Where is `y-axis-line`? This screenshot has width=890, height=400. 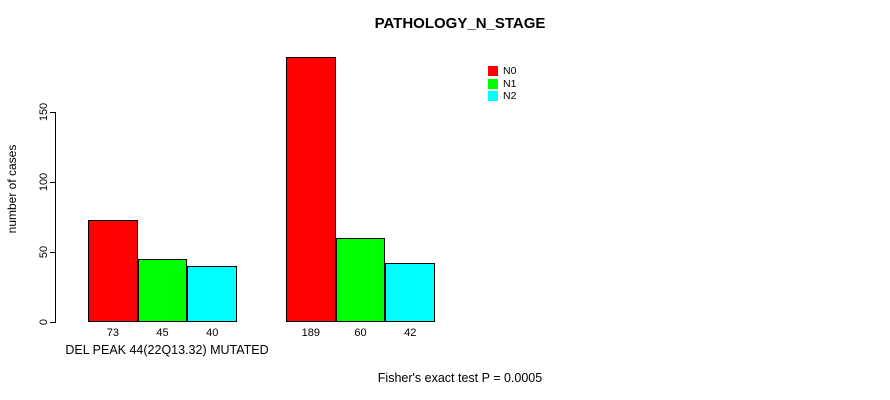 y-axis-line is located at coordinates (55, 217).